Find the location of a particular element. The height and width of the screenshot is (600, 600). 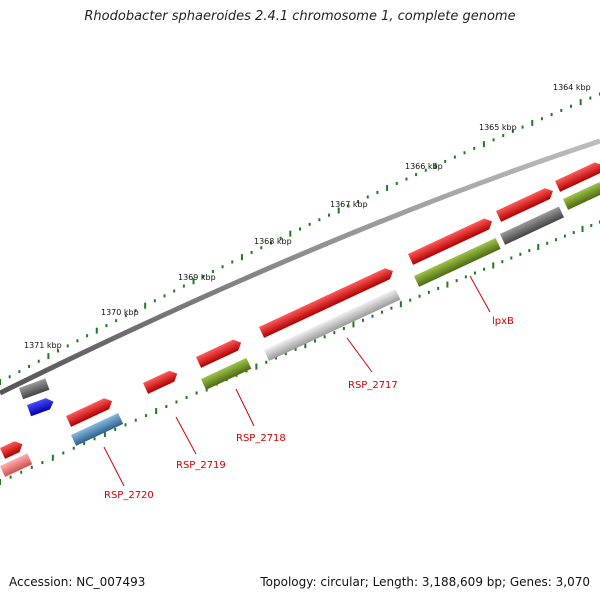

gene-label: lpxB is located at coordinates (503, 321).